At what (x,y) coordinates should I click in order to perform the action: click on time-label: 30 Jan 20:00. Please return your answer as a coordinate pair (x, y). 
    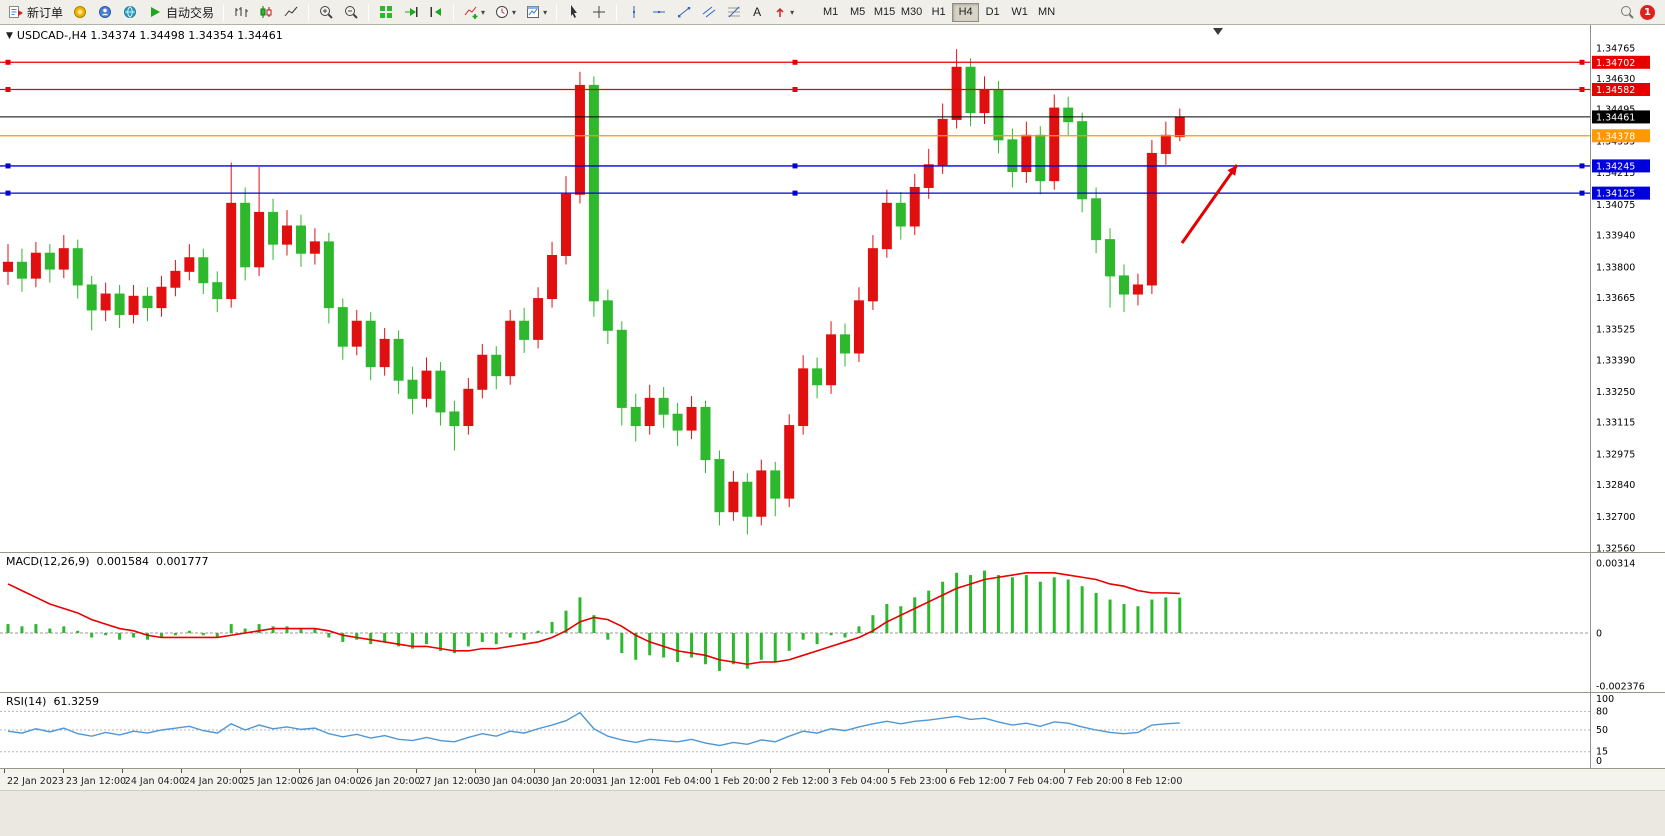
    Looking at the image, I should click on (567, 781).